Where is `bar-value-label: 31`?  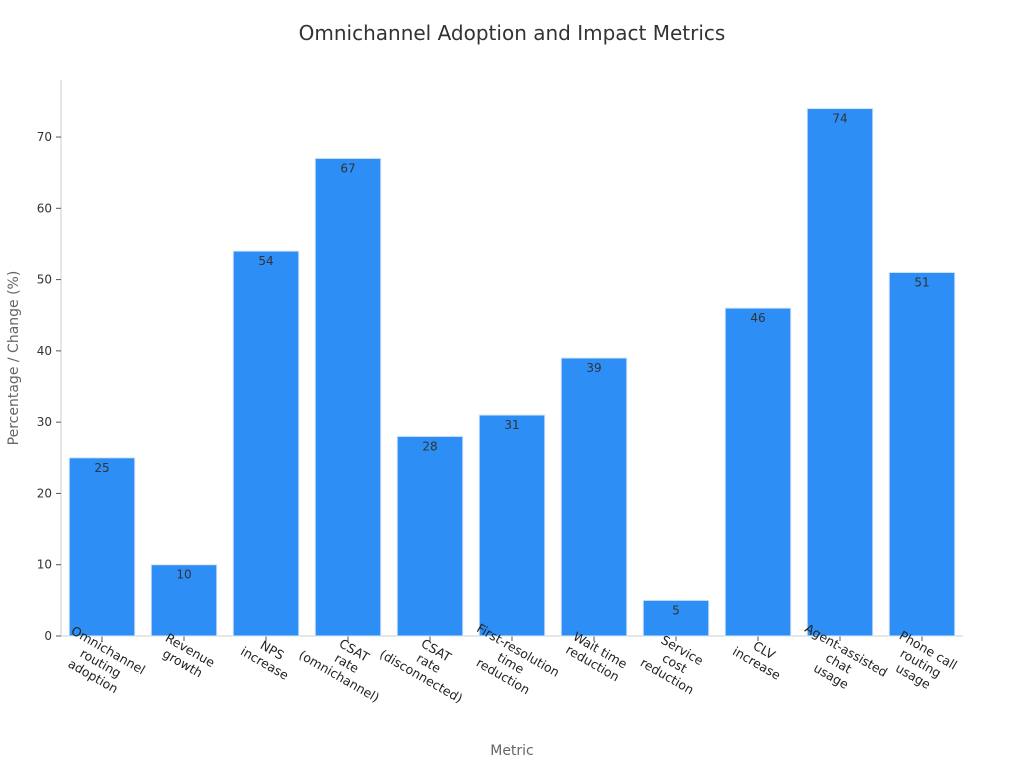
bar-value-label: 31 is located at coordinates (511, 425).